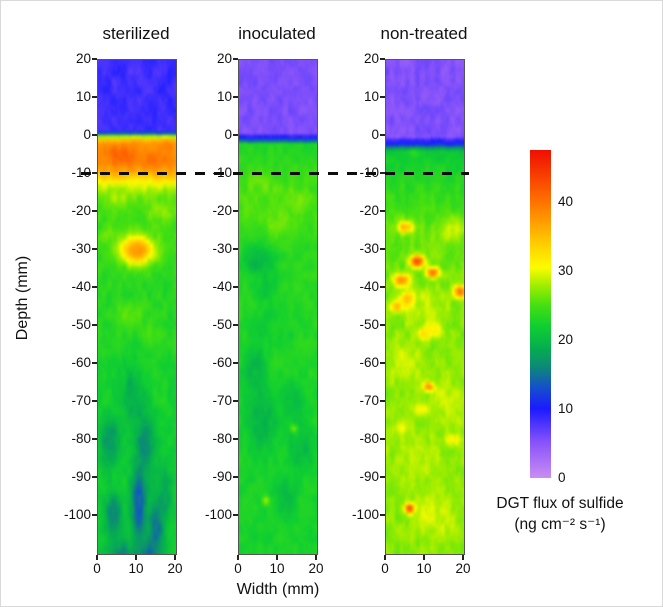  What do you see at coordinates (136, 33) in the screenshot?
I see `panel-title: sterilized` at bounding box center [136, 33].